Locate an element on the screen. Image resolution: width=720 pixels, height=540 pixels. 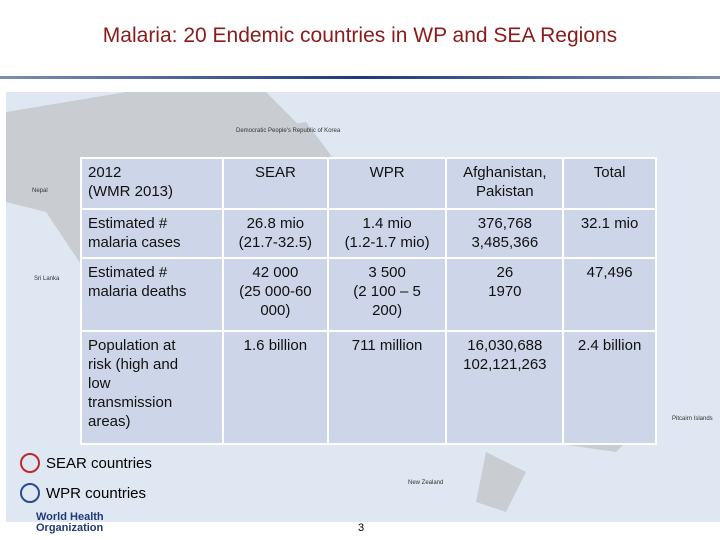
header-cell: Total is located at coordinates (609, 183).